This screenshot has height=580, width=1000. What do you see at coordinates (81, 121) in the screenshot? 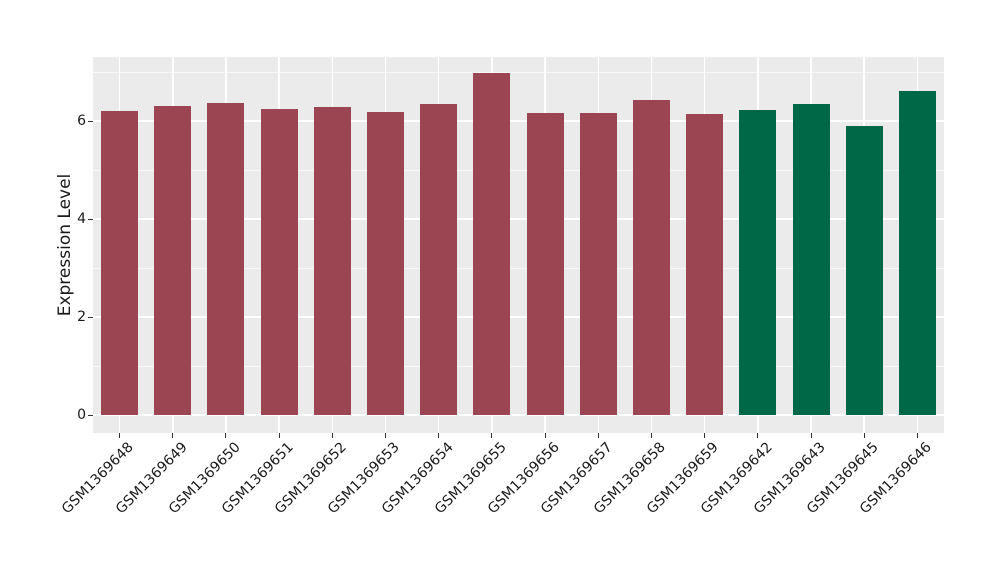
I see `y-tick-label: 6` at bounding box center [81, 121].